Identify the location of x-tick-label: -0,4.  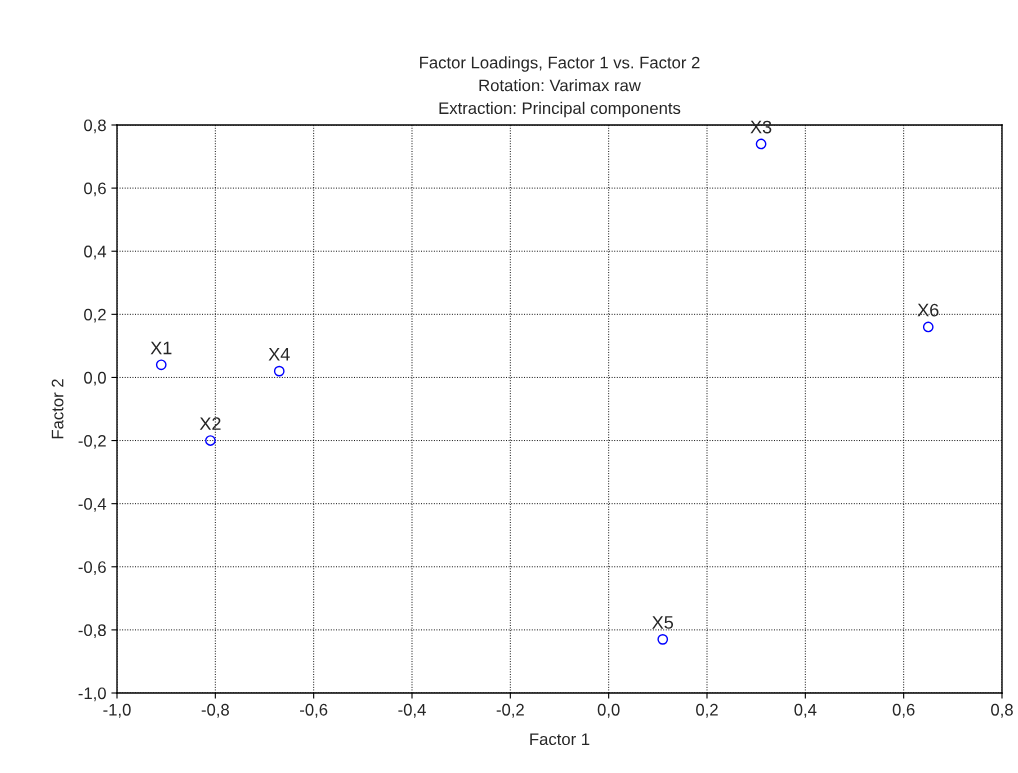
(412, 710).